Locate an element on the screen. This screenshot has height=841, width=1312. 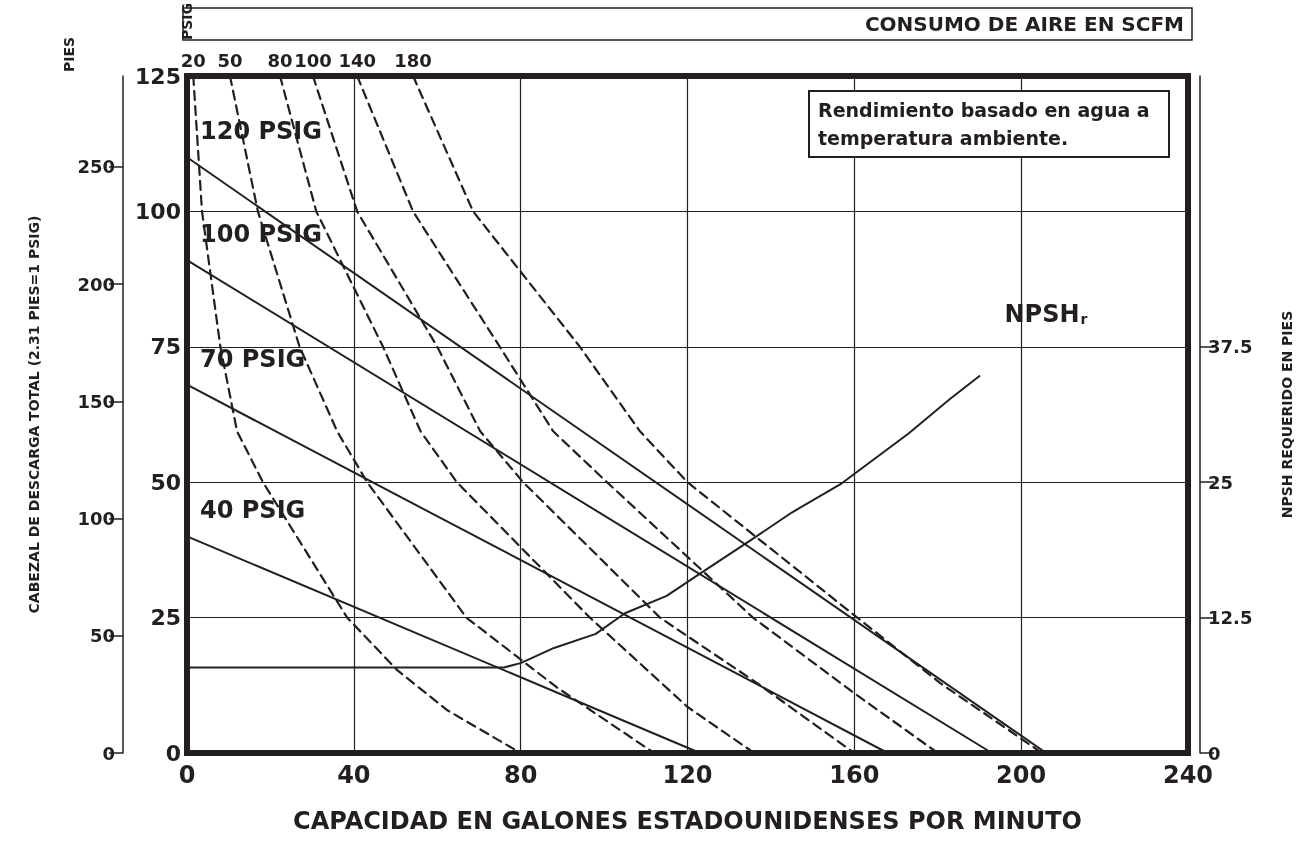
series-label: 50 is located at coordinates (230, 60).